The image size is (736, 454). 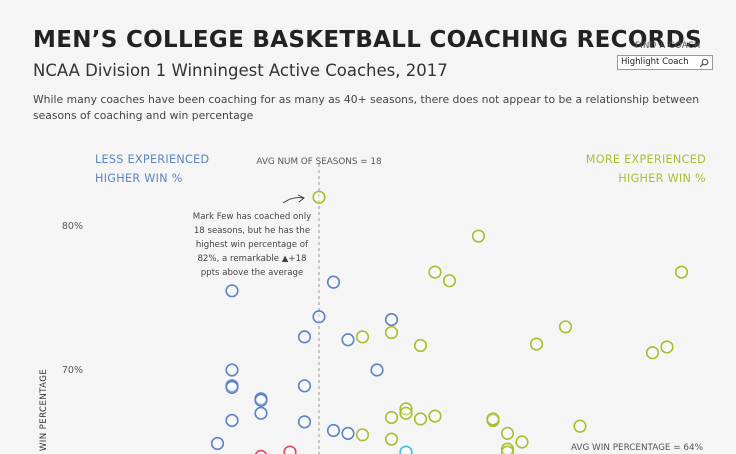 What do you see at coordinates (704, 63) in the screenshot?
I see `search-icon` at bounding box center [704, 63].